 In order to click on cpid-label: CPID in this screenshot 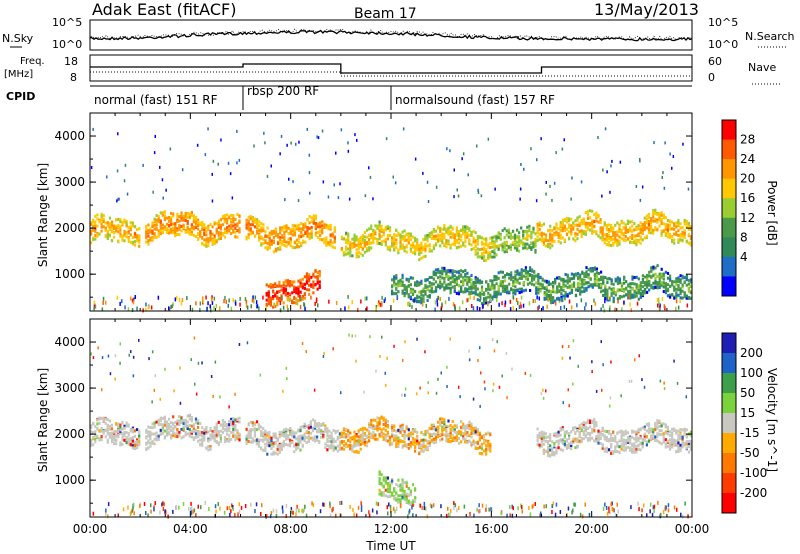, I will do `click(20, 96)`.